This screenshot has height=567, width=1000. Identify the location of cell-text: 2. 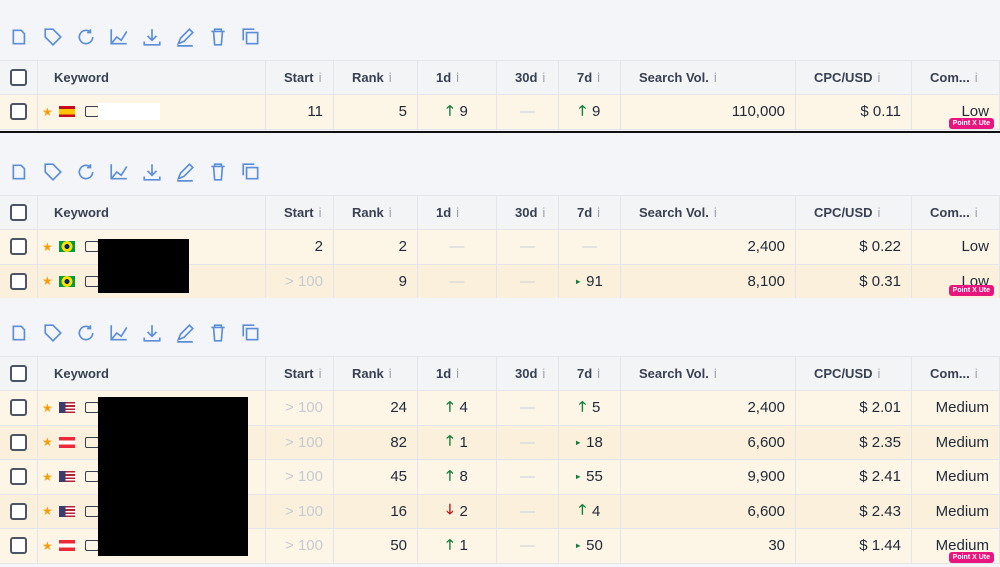
(318, 247).